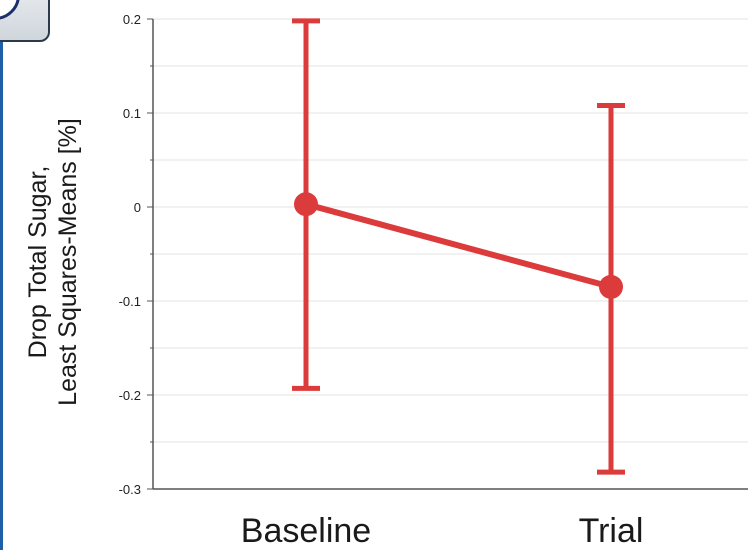  I want to click on y-axis-label-line: Drop Total Sugar,, so click(38, 262).